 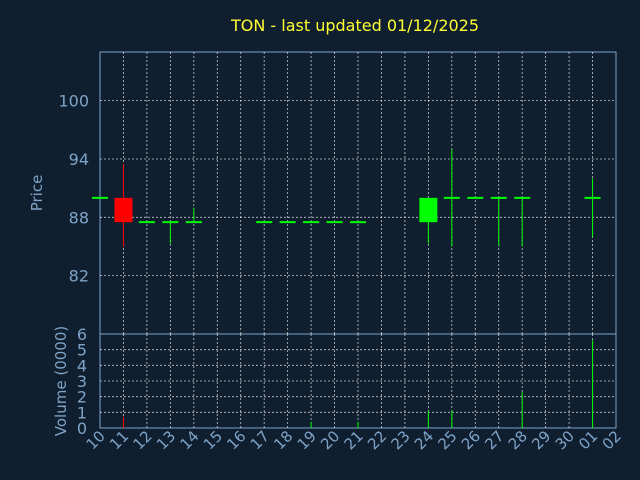 I want to click on x-tick-label: 26, so click(x=471, y=440).